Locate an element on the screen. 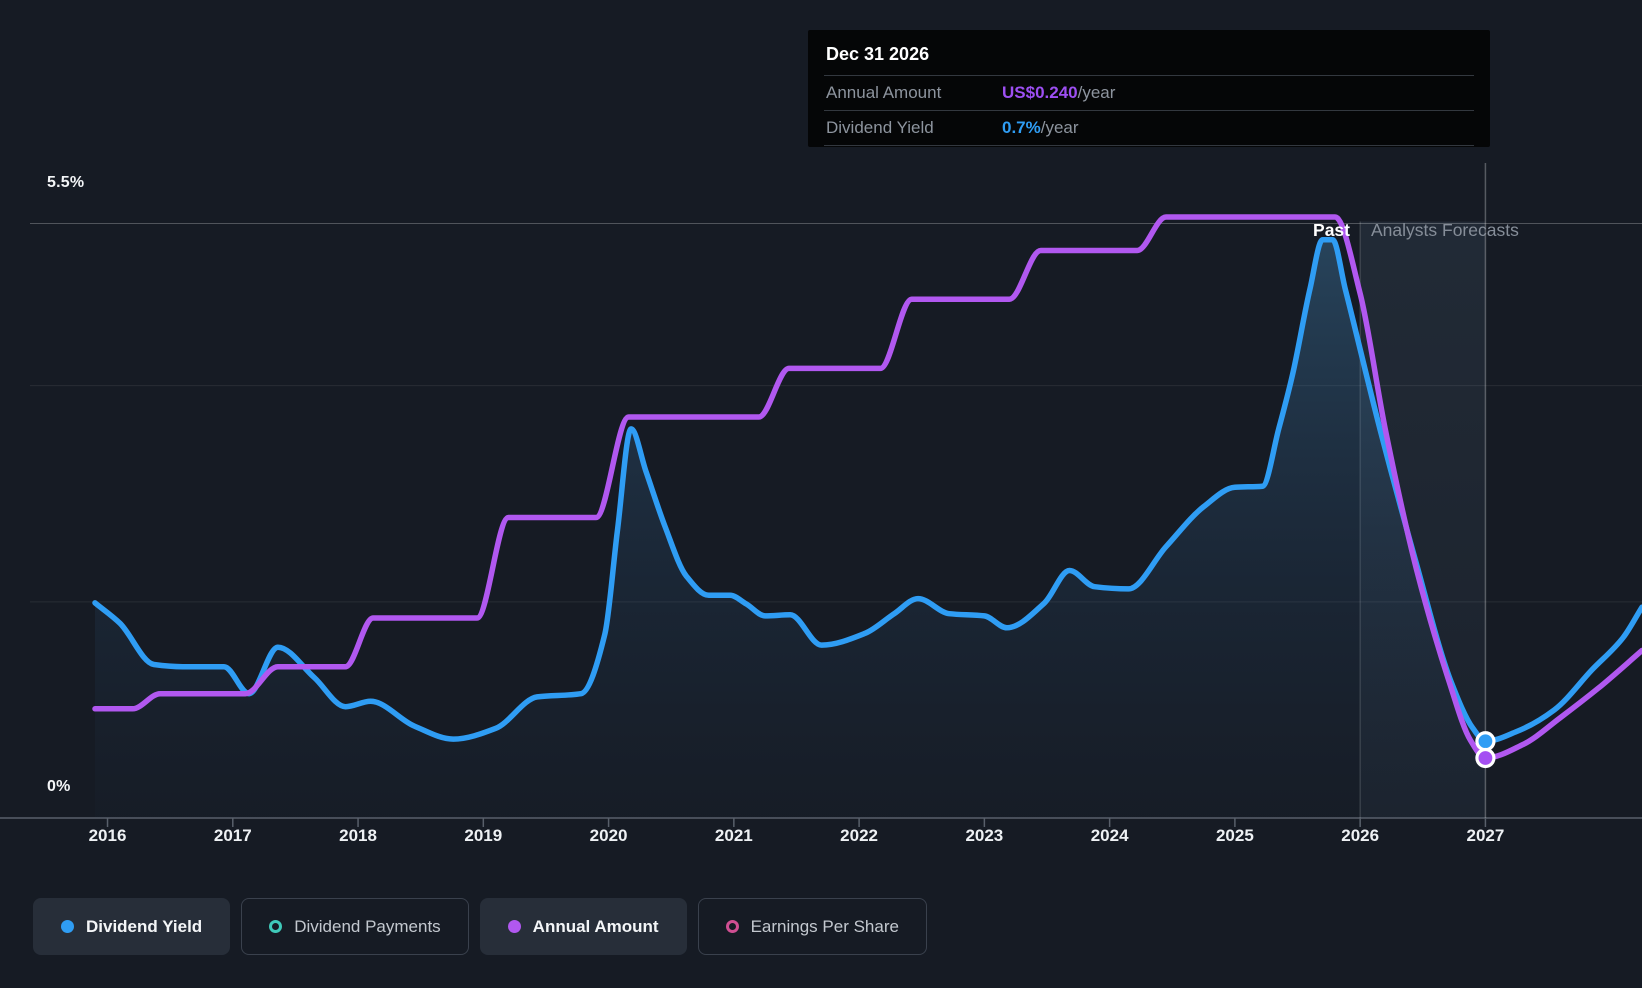 This screenshot has height=988, width=1642. x-tick-label: 2026 is located at coordinates (1360, 835).